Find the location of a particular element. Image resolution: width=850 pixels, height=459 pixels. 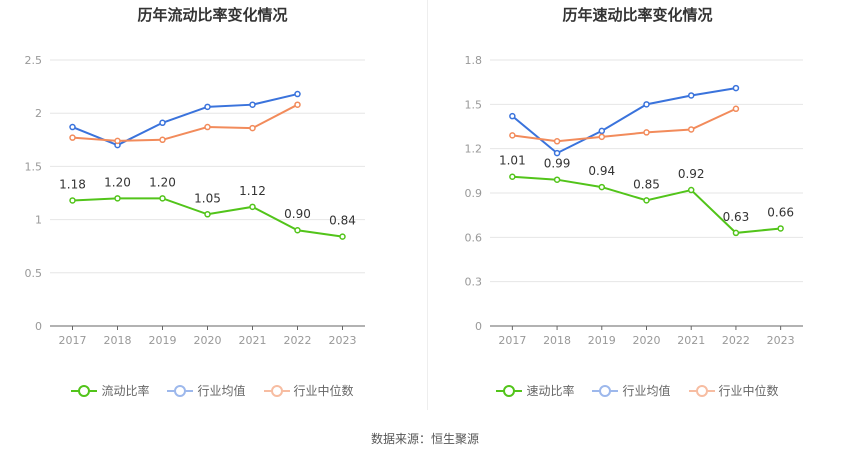

y-tick-label: 2.5 is located at coordinates (34, 60).